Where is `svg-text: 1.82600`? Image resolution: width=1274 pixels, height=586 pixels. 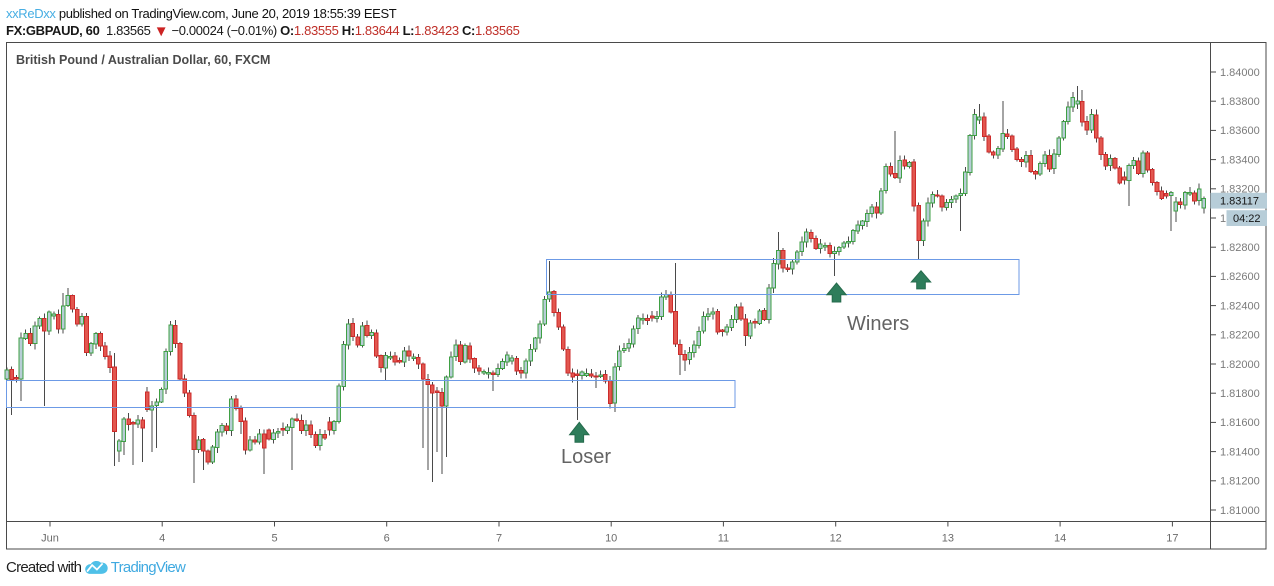
svg-text: 1.82600 is located at coordinates (1240, 277).